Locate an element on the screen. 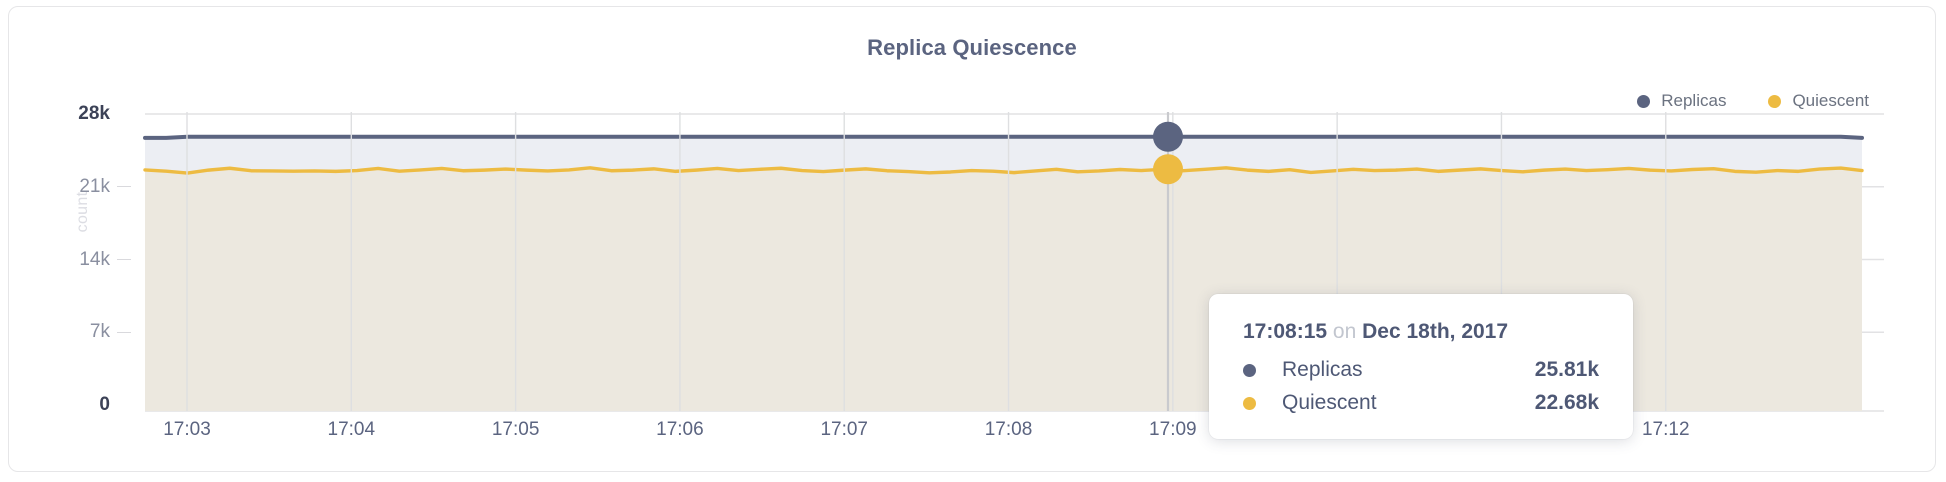 The image size is (1946, 482). y-axis-tick-28k: 28k is located at coordinates (94, 113).